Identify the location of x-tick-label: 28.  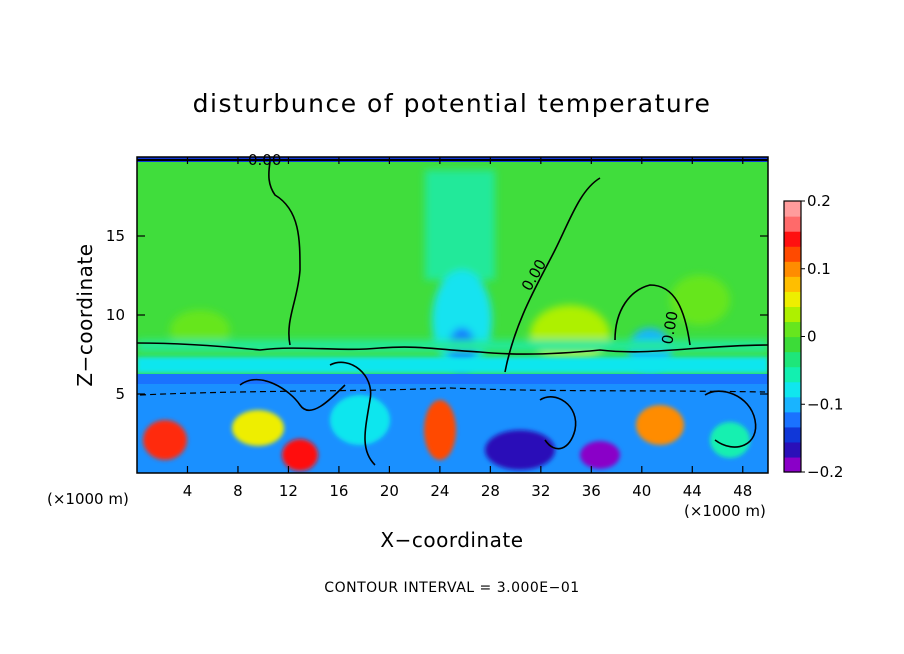
(490, 491).